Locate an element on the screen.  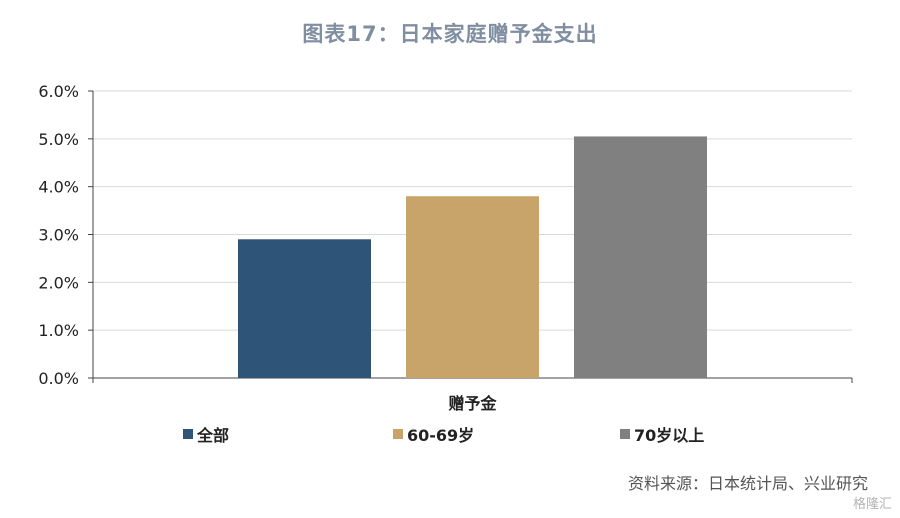
y-tick-label: 5.0% is located at coordinates (58, 139).